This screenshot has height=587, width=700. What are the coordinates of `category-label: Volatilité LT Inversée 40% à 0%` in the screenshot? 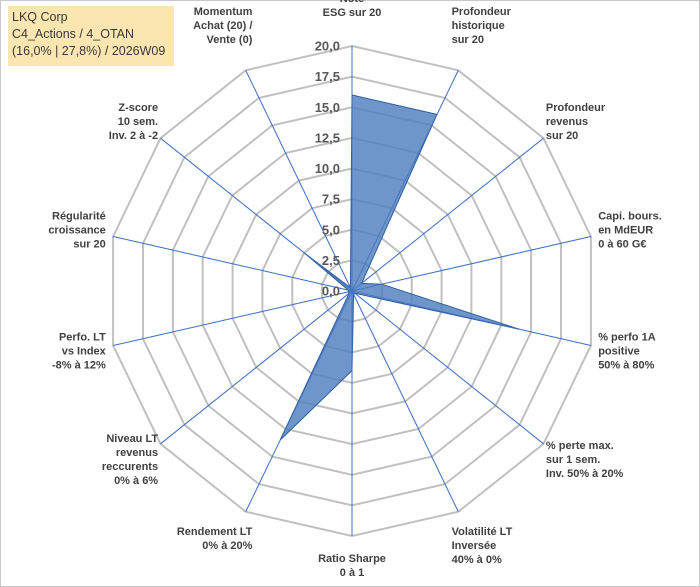 It's located at (482, 546).